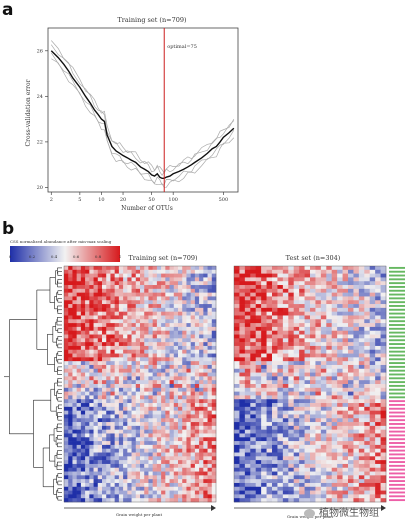  What do you see at coordinates (139, 514) in the screenshot?
I see `training-x-label: Grain weight per plant` at bounding box center [139, 514].